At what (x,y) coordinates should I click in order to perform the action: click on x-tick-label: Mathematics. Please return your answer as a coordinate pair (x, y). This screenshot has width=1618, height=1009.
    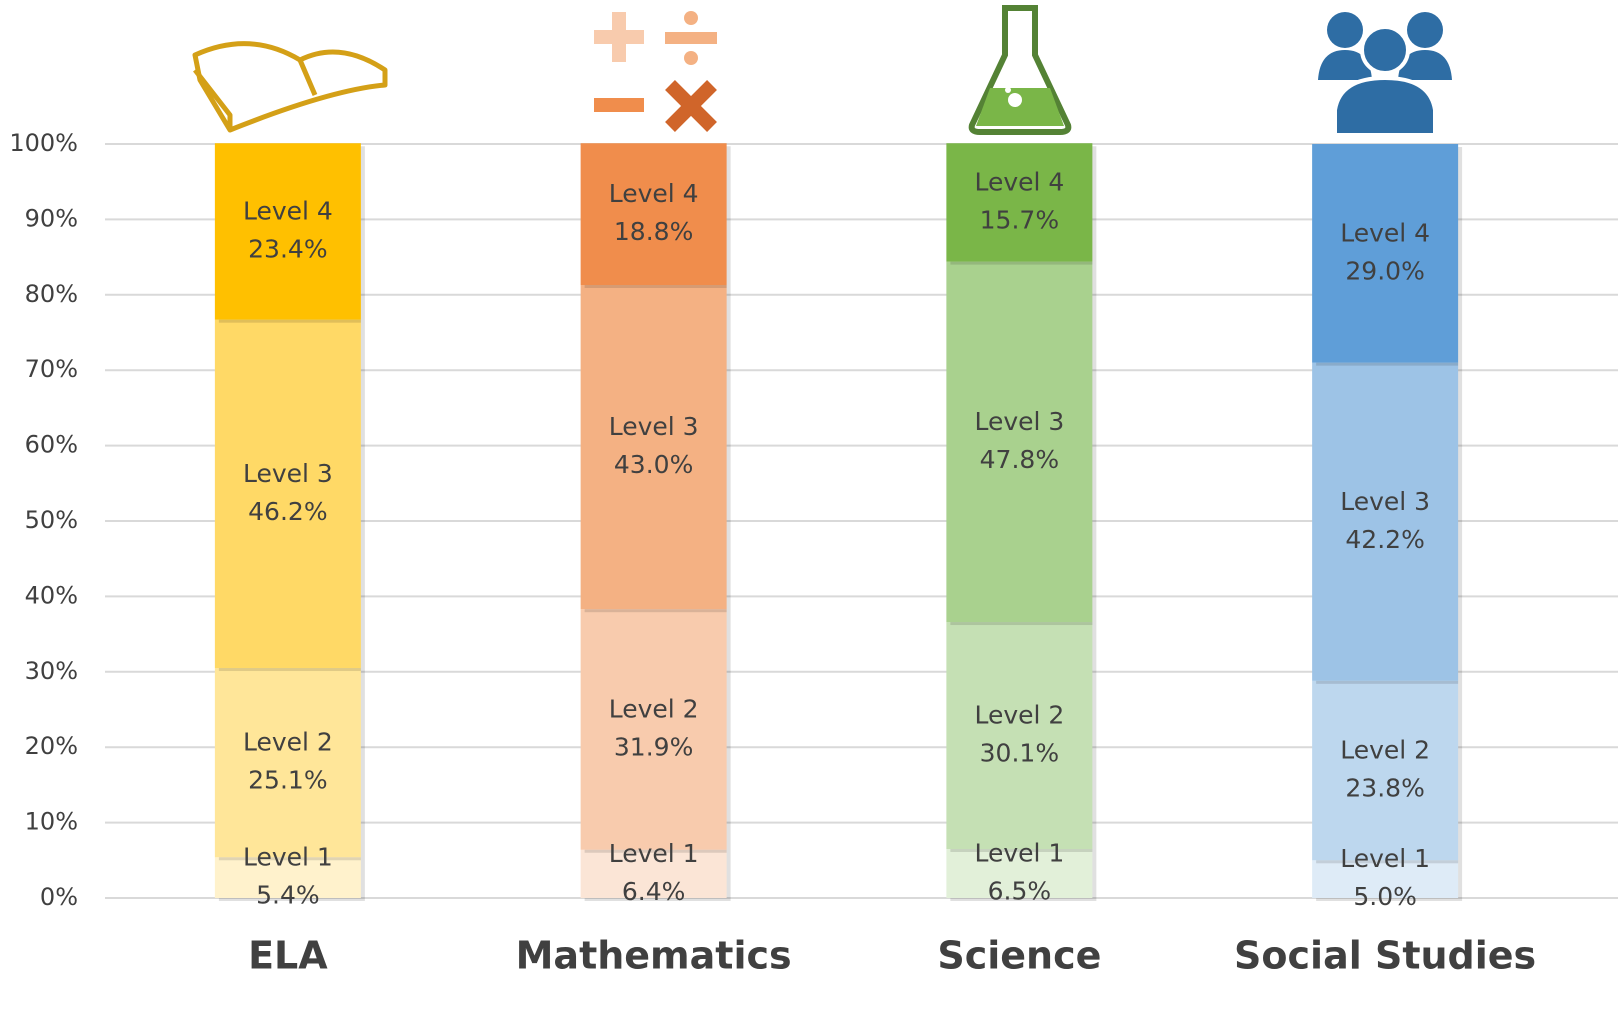
    Looking at the image, I should click on (654, 956).